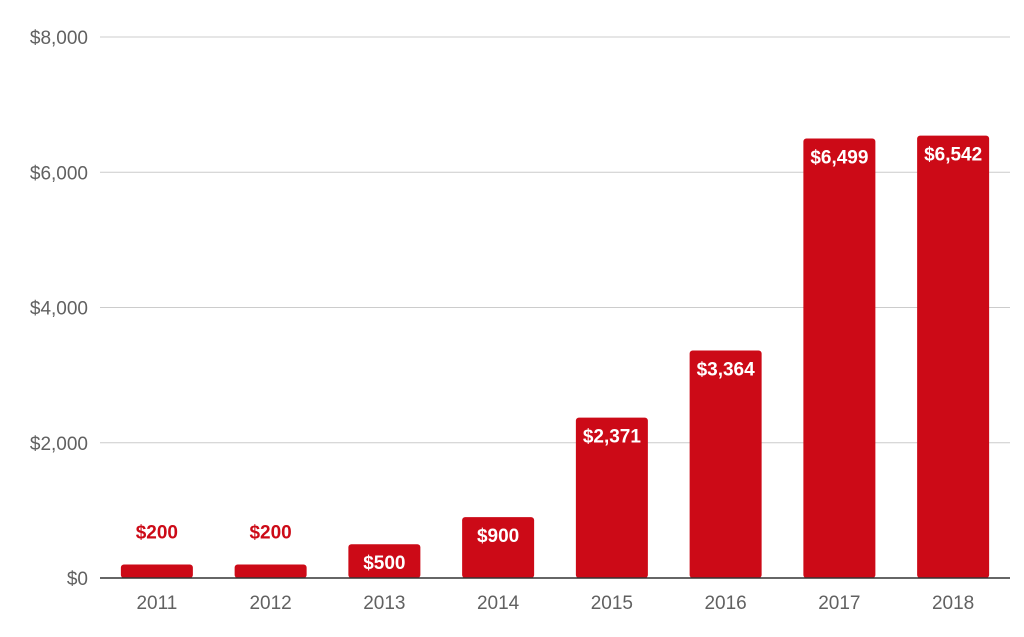 This screenshot has width=1024, height=637. I want to click on x-tick-label: 2012, so click(270, 603).